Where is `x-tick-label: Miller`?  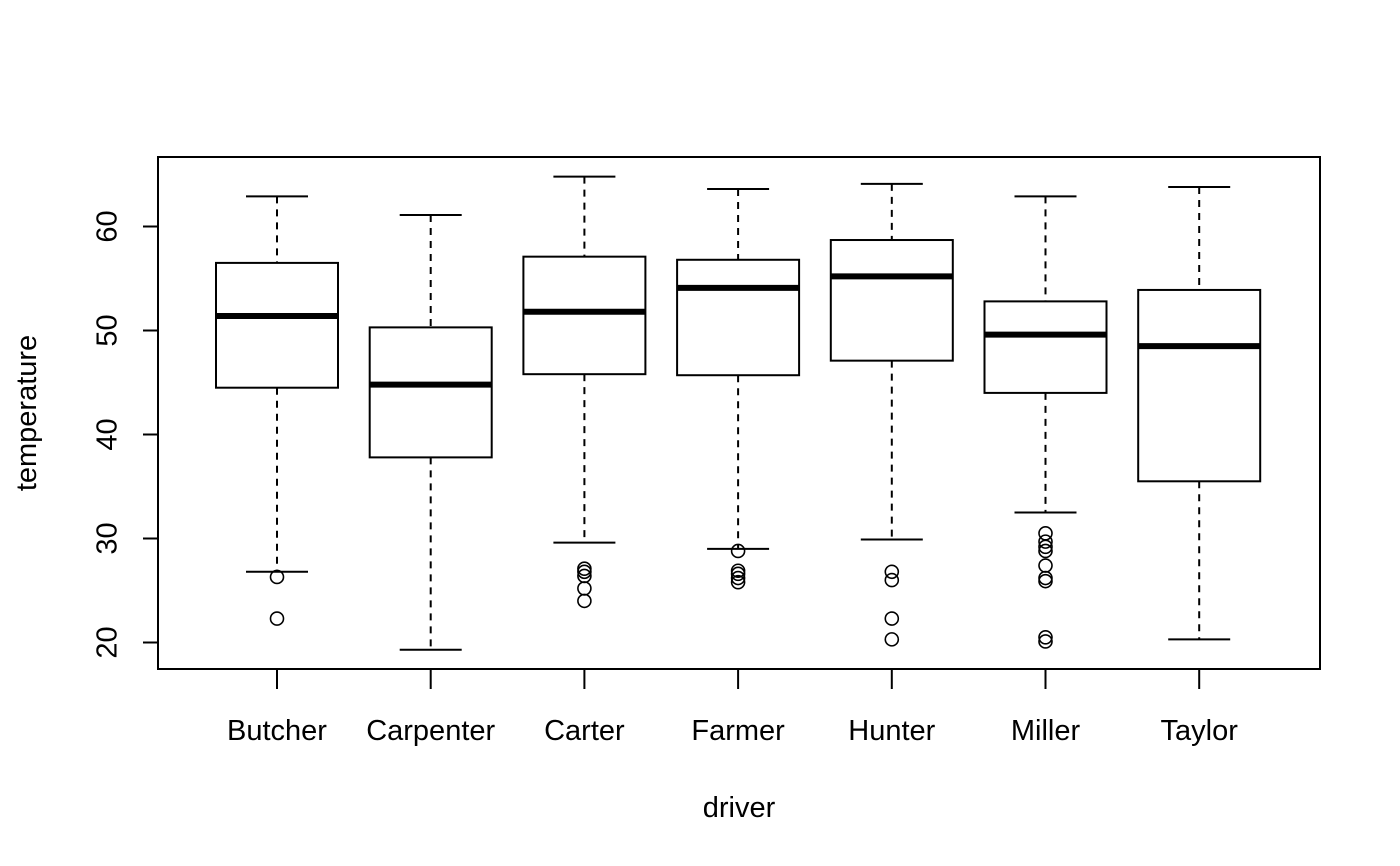
x-tick-label: Miller is located at coordinates (1046, 731).